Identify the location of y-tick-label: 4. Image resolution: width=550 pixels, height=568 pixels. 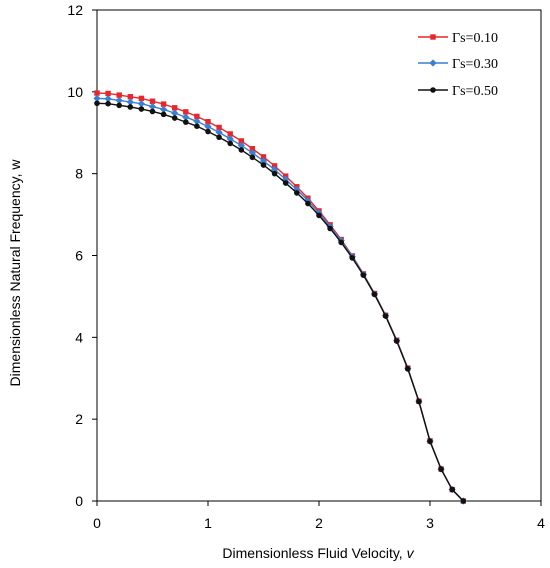
(79, 337).